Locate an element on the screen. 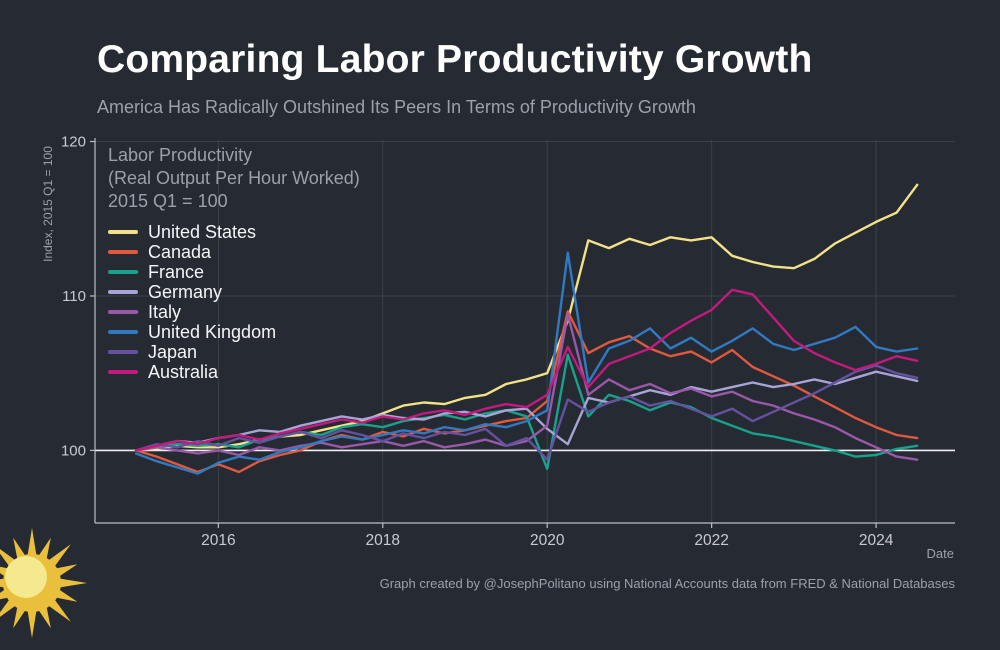  legend-label: Japan is located at coordinates (173, 351).